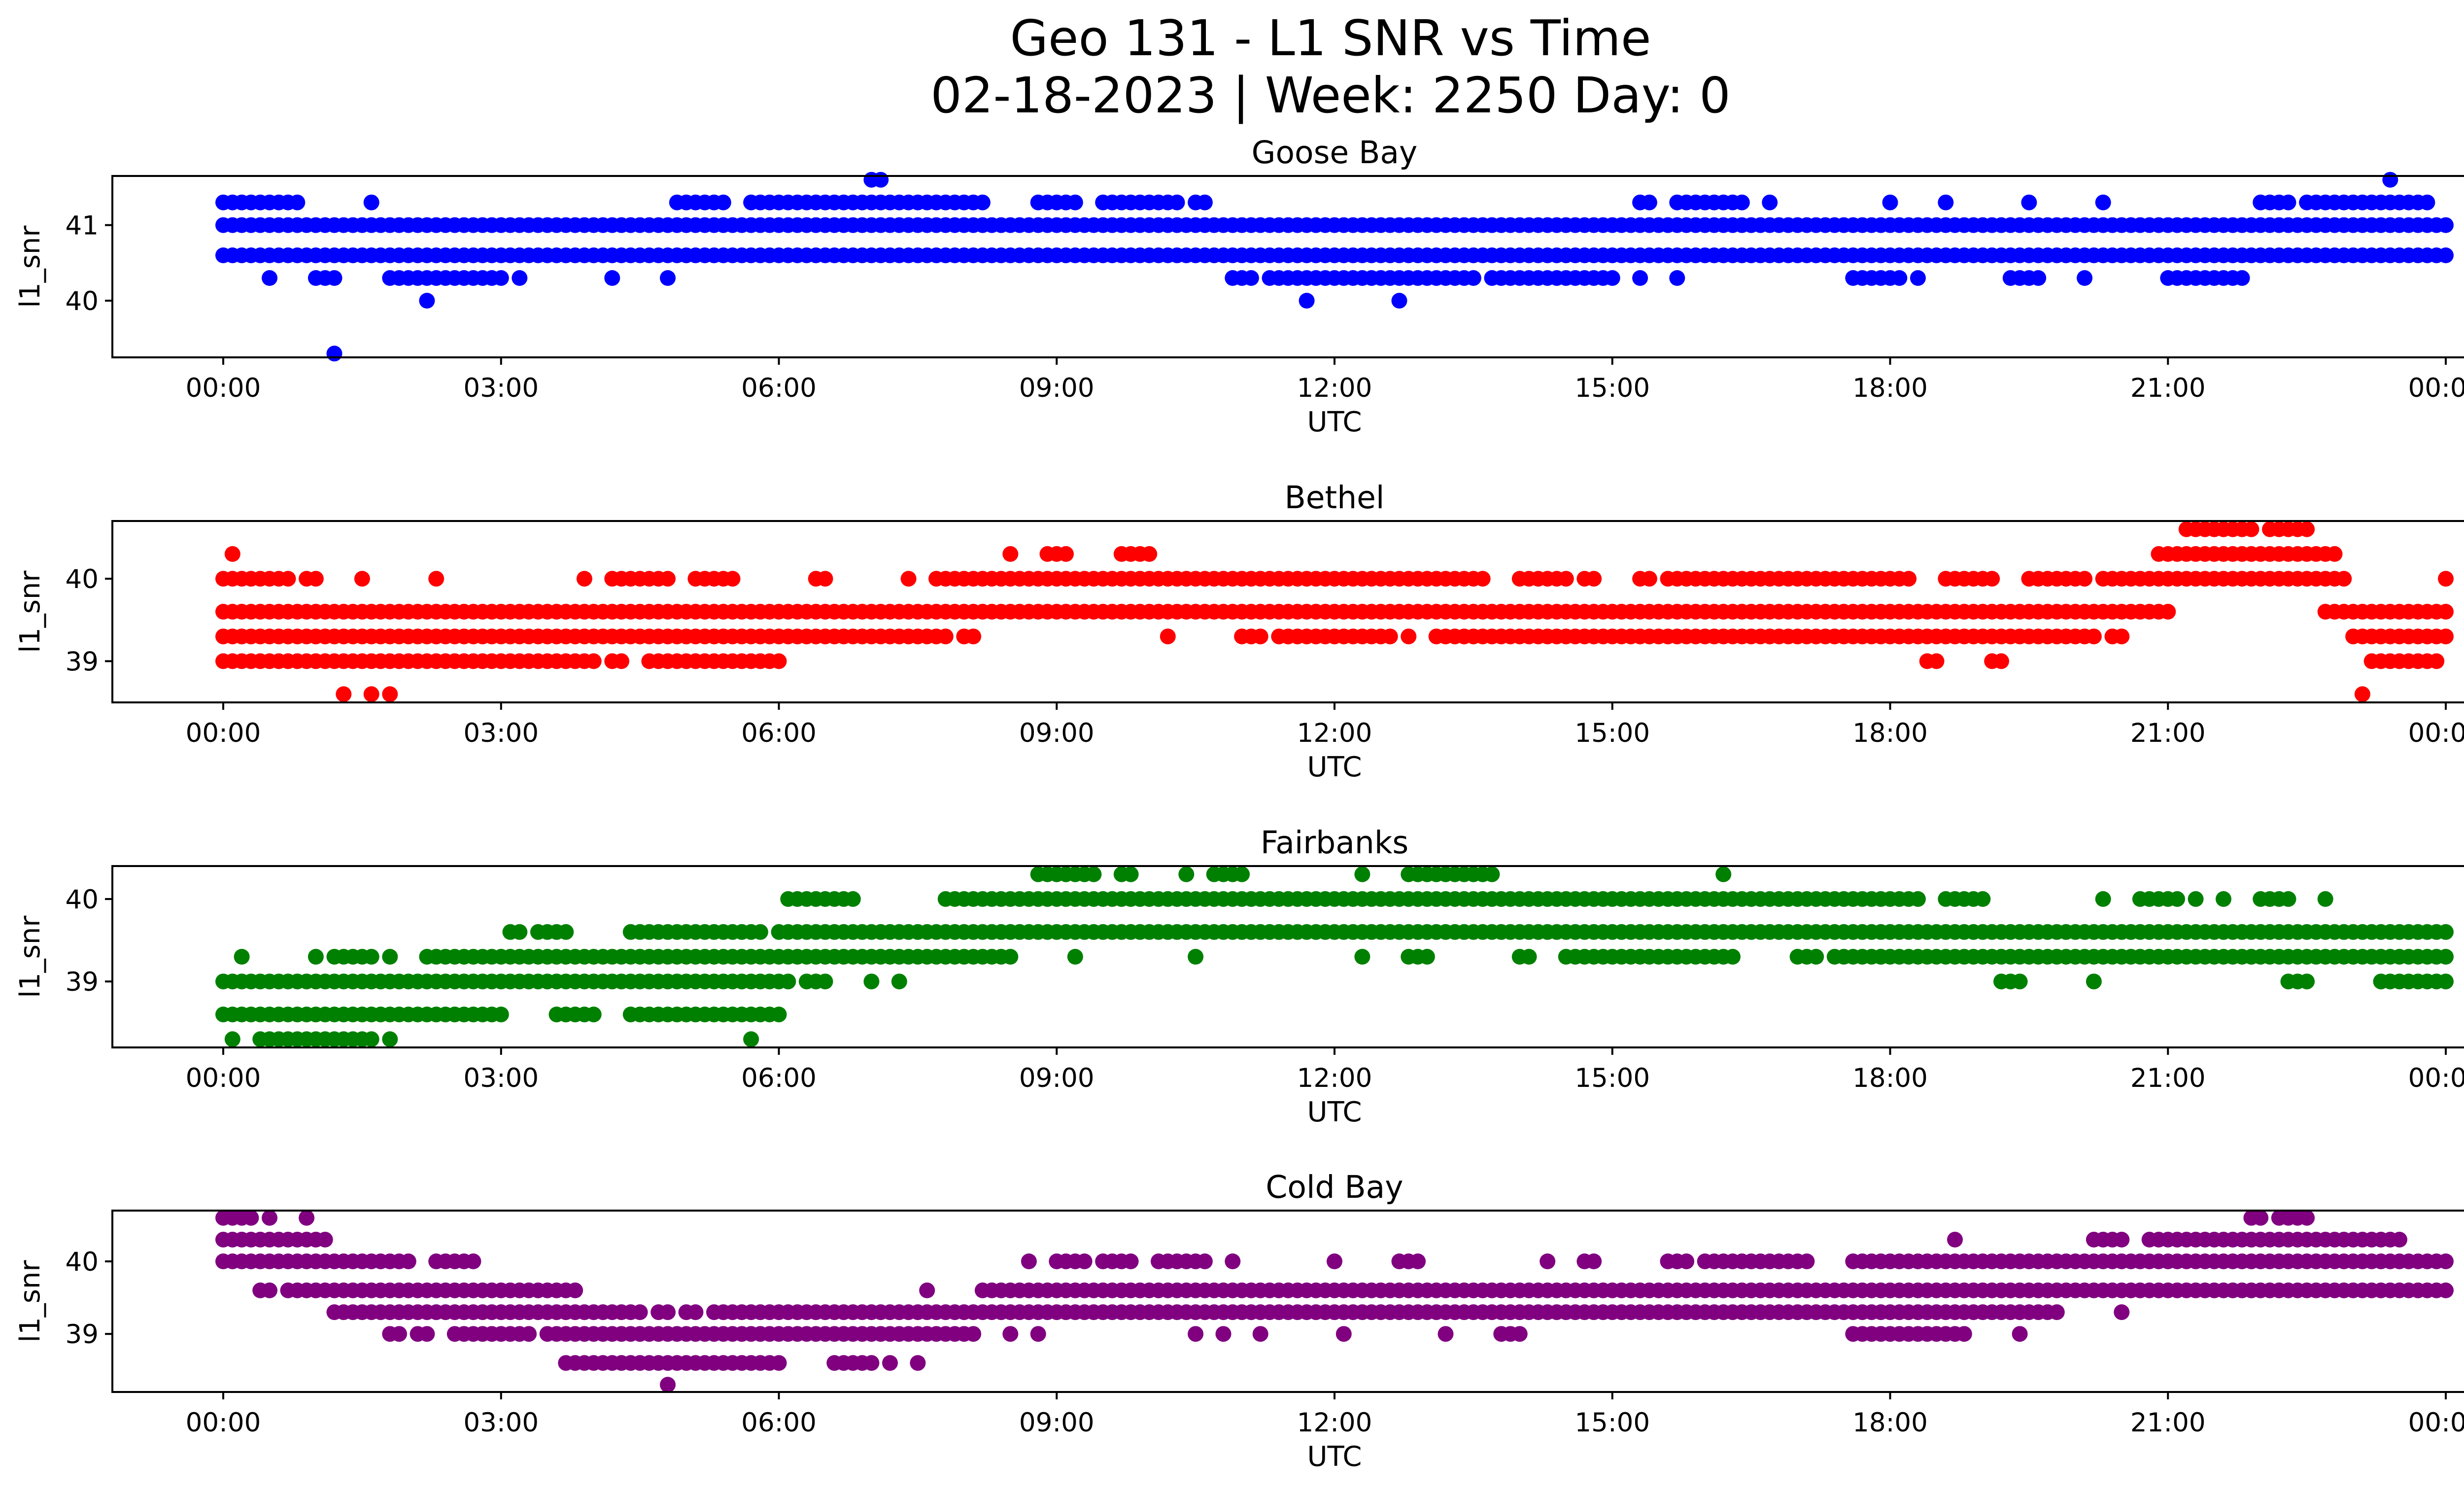  Describe the element at coordinates (779, 1423) in the screenshot. I see `x-tick-label: 06:00` at that location.